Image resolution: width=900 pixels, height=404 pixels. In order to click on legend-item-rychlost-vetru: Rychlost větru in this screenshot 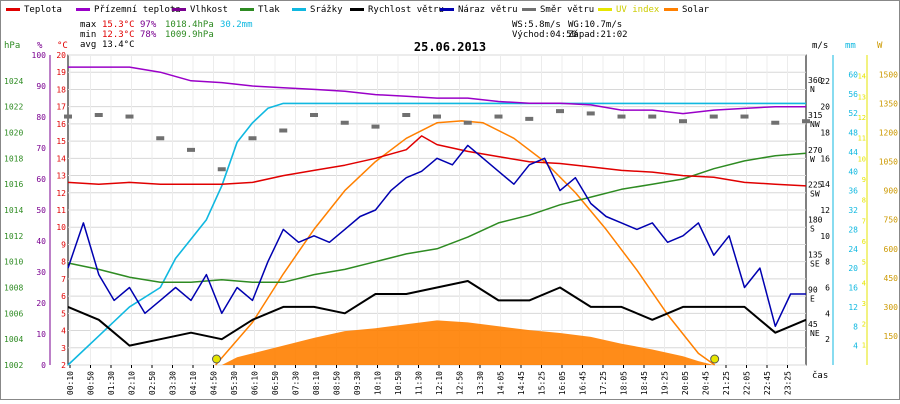, I will do `click(397, 10)`.